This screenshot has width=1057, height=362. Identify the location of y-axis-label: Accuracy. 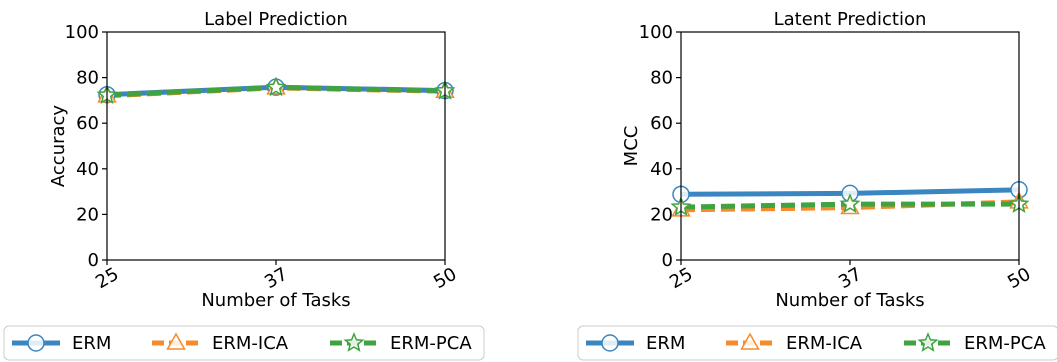
(58, 146).